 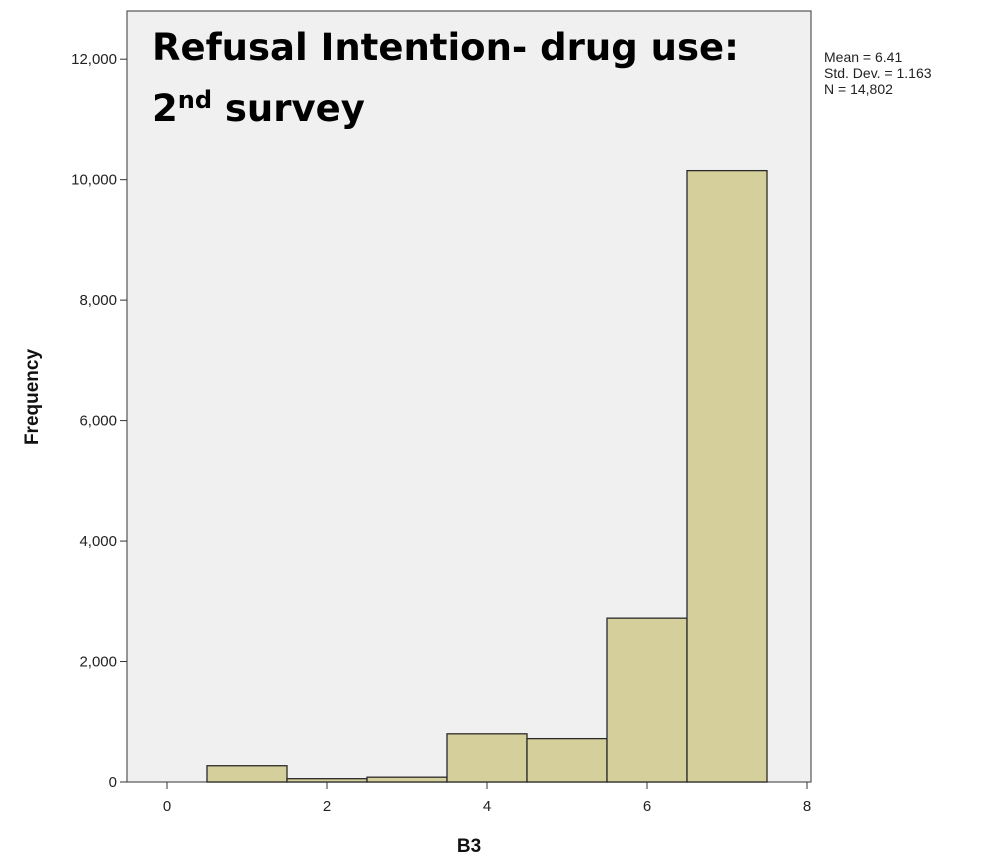 I want to click on chart-title-line-2: 2nd survey, so click(x=258, y=108).